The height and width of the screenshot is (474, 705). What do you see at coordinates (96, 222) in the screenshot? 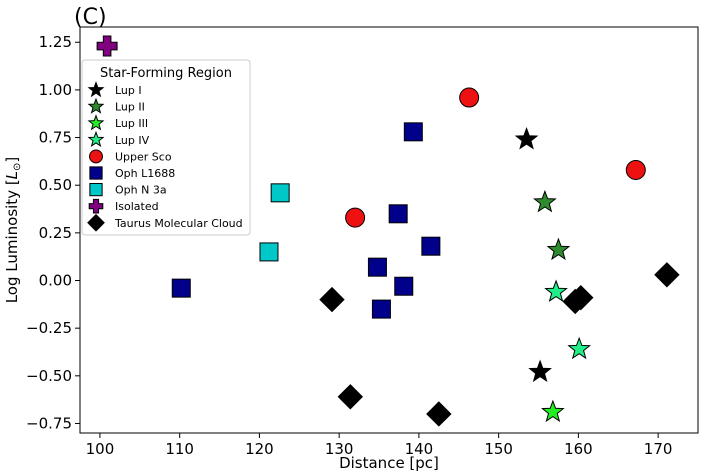
I see `legend-marker-taurus-molecular-cloud` at bounding box center [96, 222].